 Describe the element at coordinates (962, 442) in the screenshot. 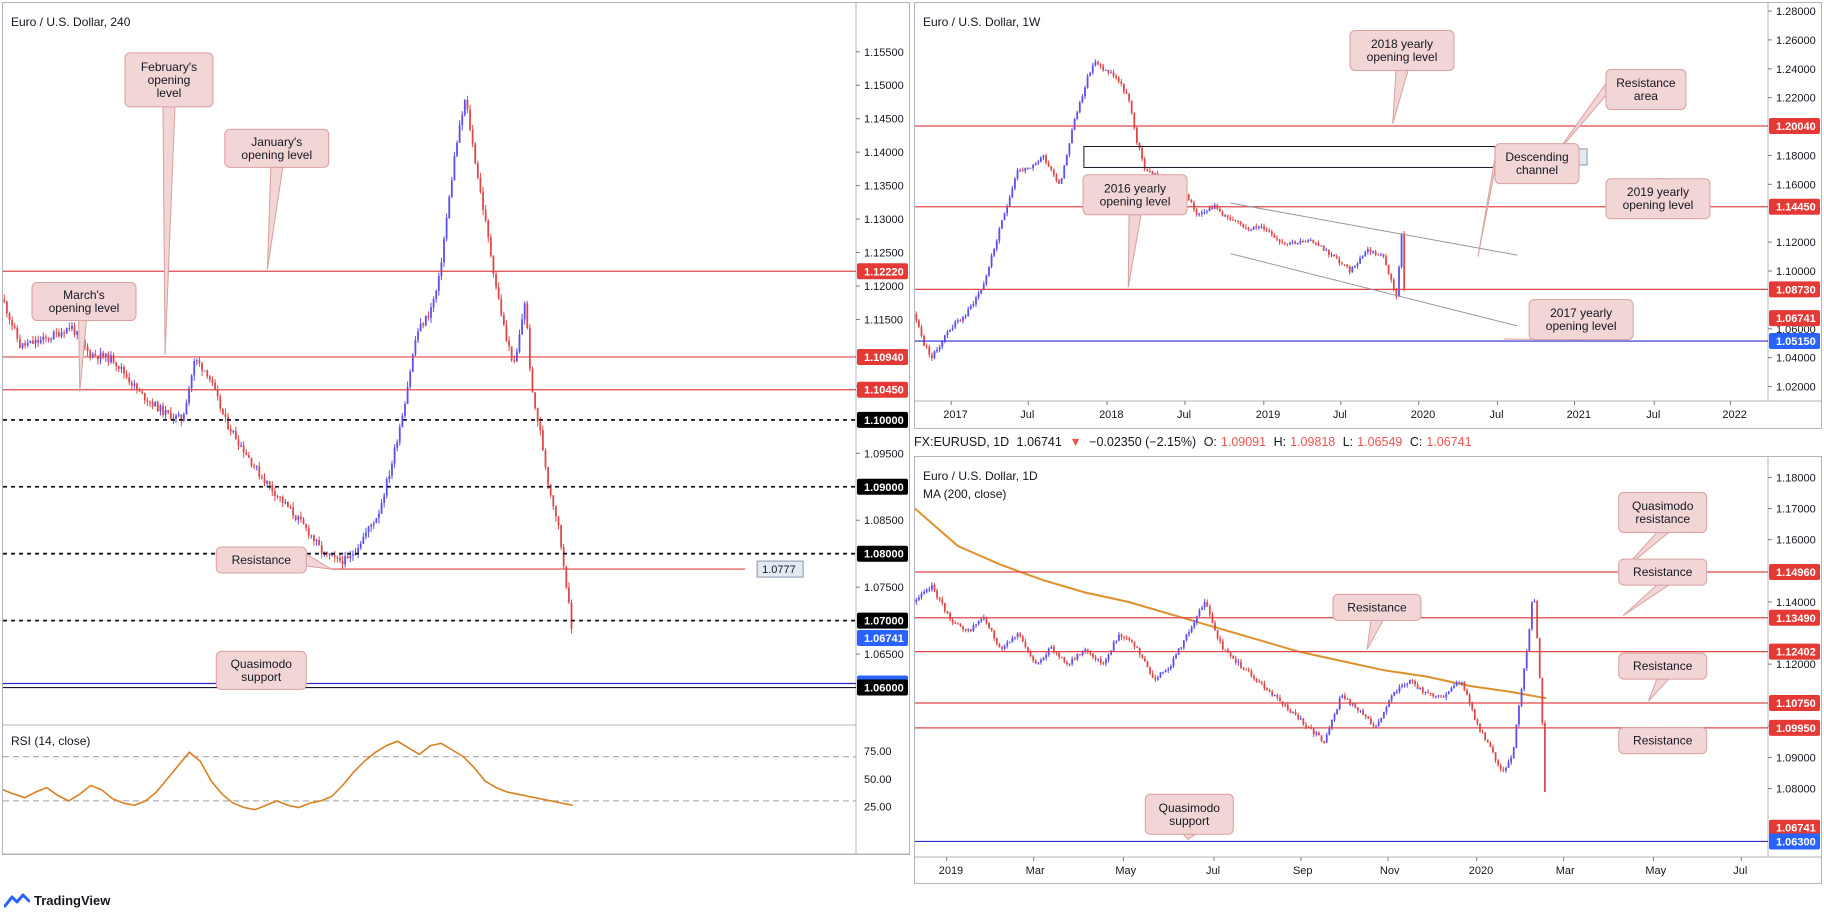

I see `header-symbol: FX:EURUSD, 1D` at that location.